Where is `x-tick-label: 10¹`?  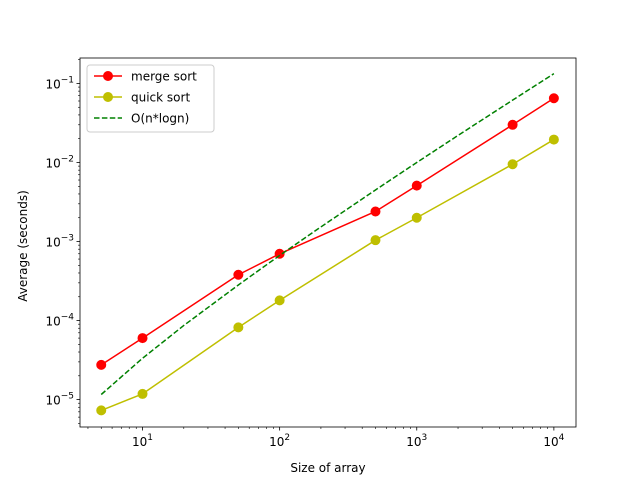 x-tick-label: 10¹ is located at coordinates (142, 441).